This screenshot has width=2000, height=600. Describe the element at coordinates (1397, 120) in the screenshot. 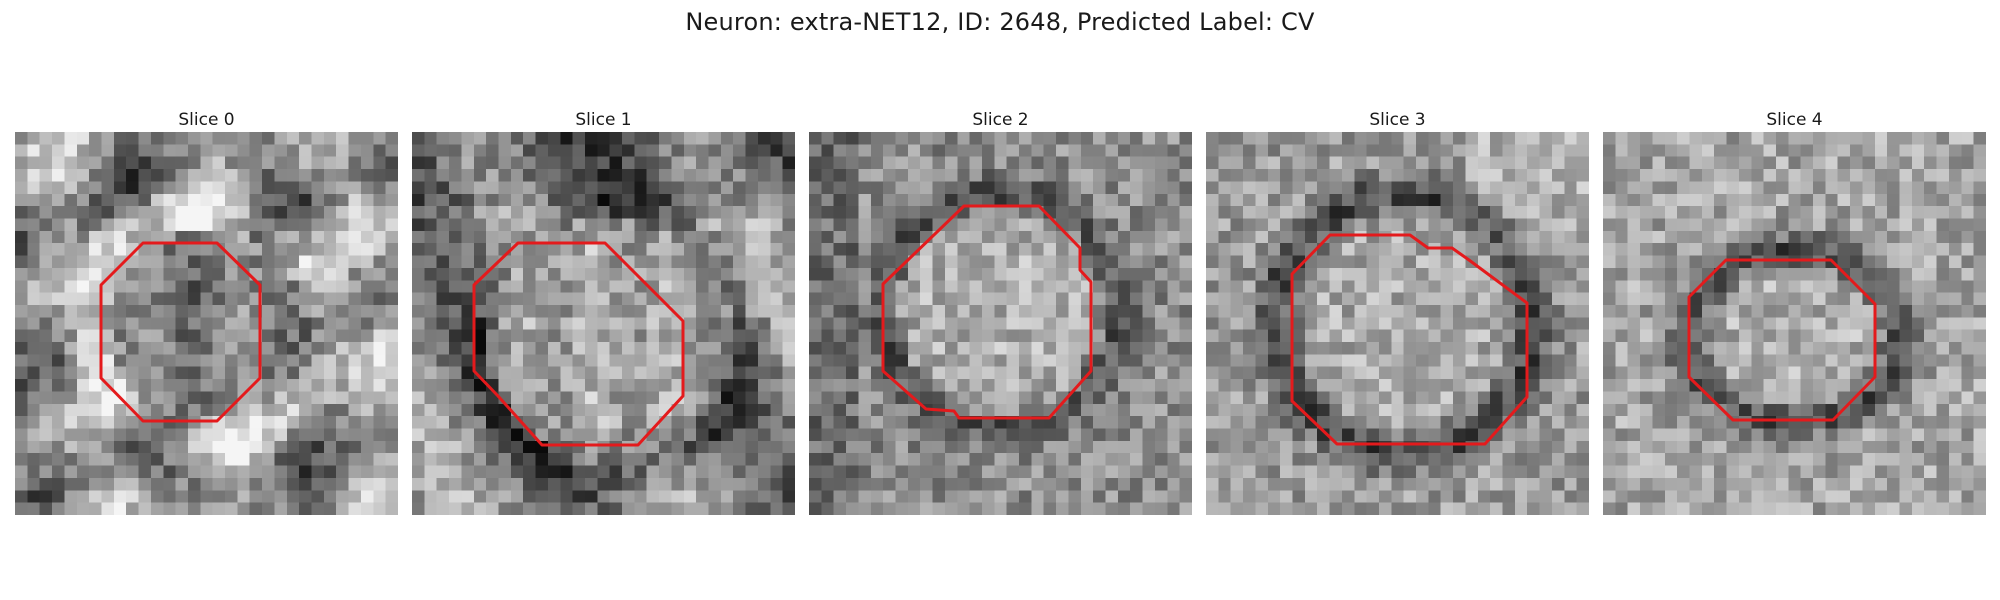

I see `slice-title: Slice 3` at that location.